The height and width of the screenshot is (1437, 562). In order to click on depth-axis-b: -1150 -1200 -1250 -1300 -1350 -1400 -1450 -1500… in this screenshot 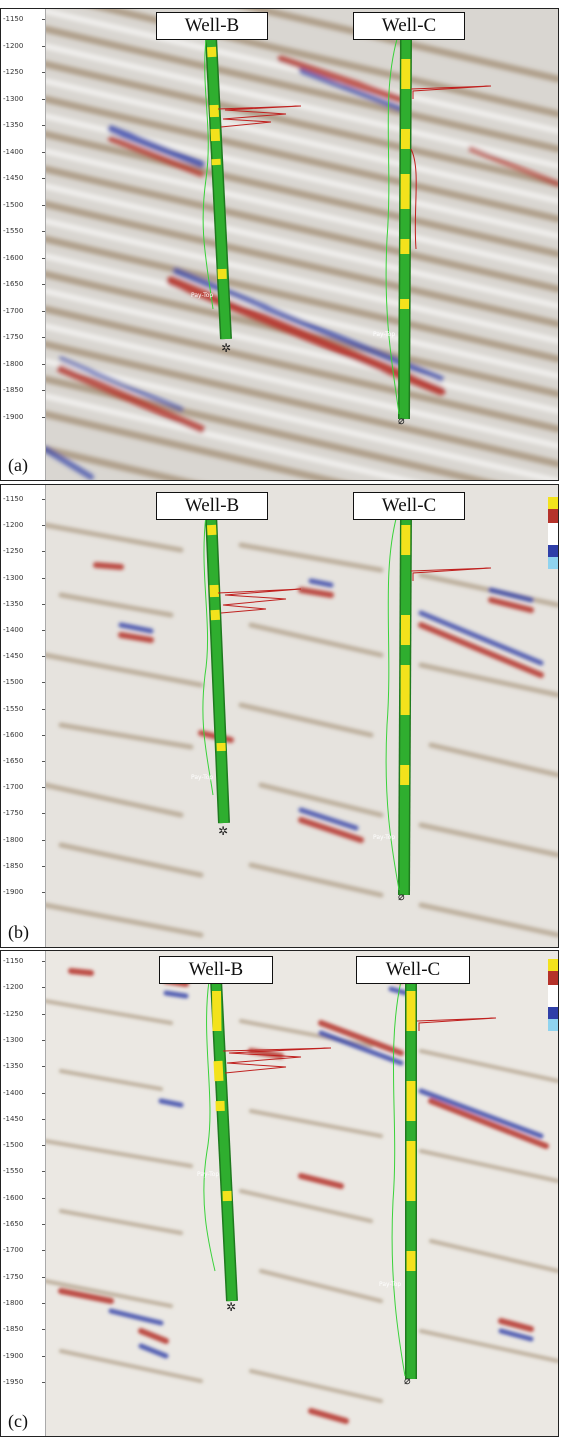, I will do `click(23, 716)`.